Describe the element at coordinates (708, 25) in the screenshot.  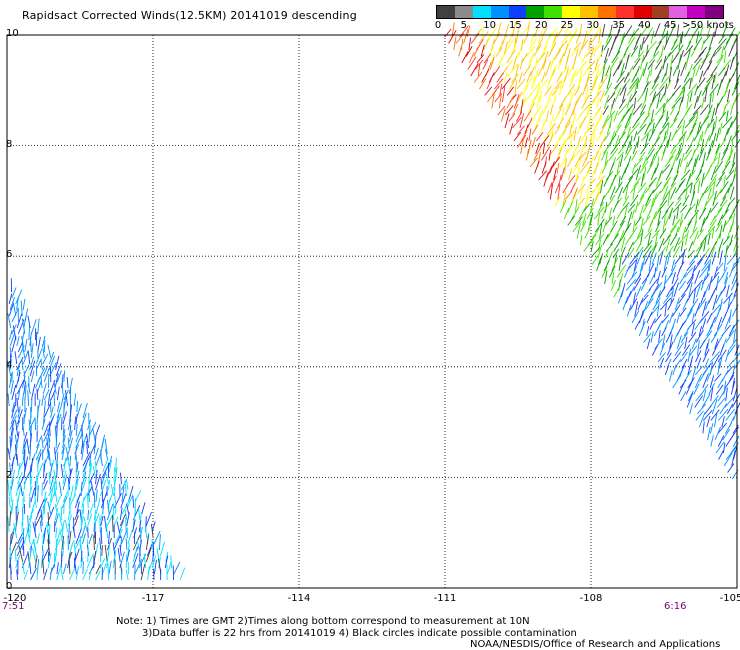
I see `colorbar-label: >50 knots` at that location.